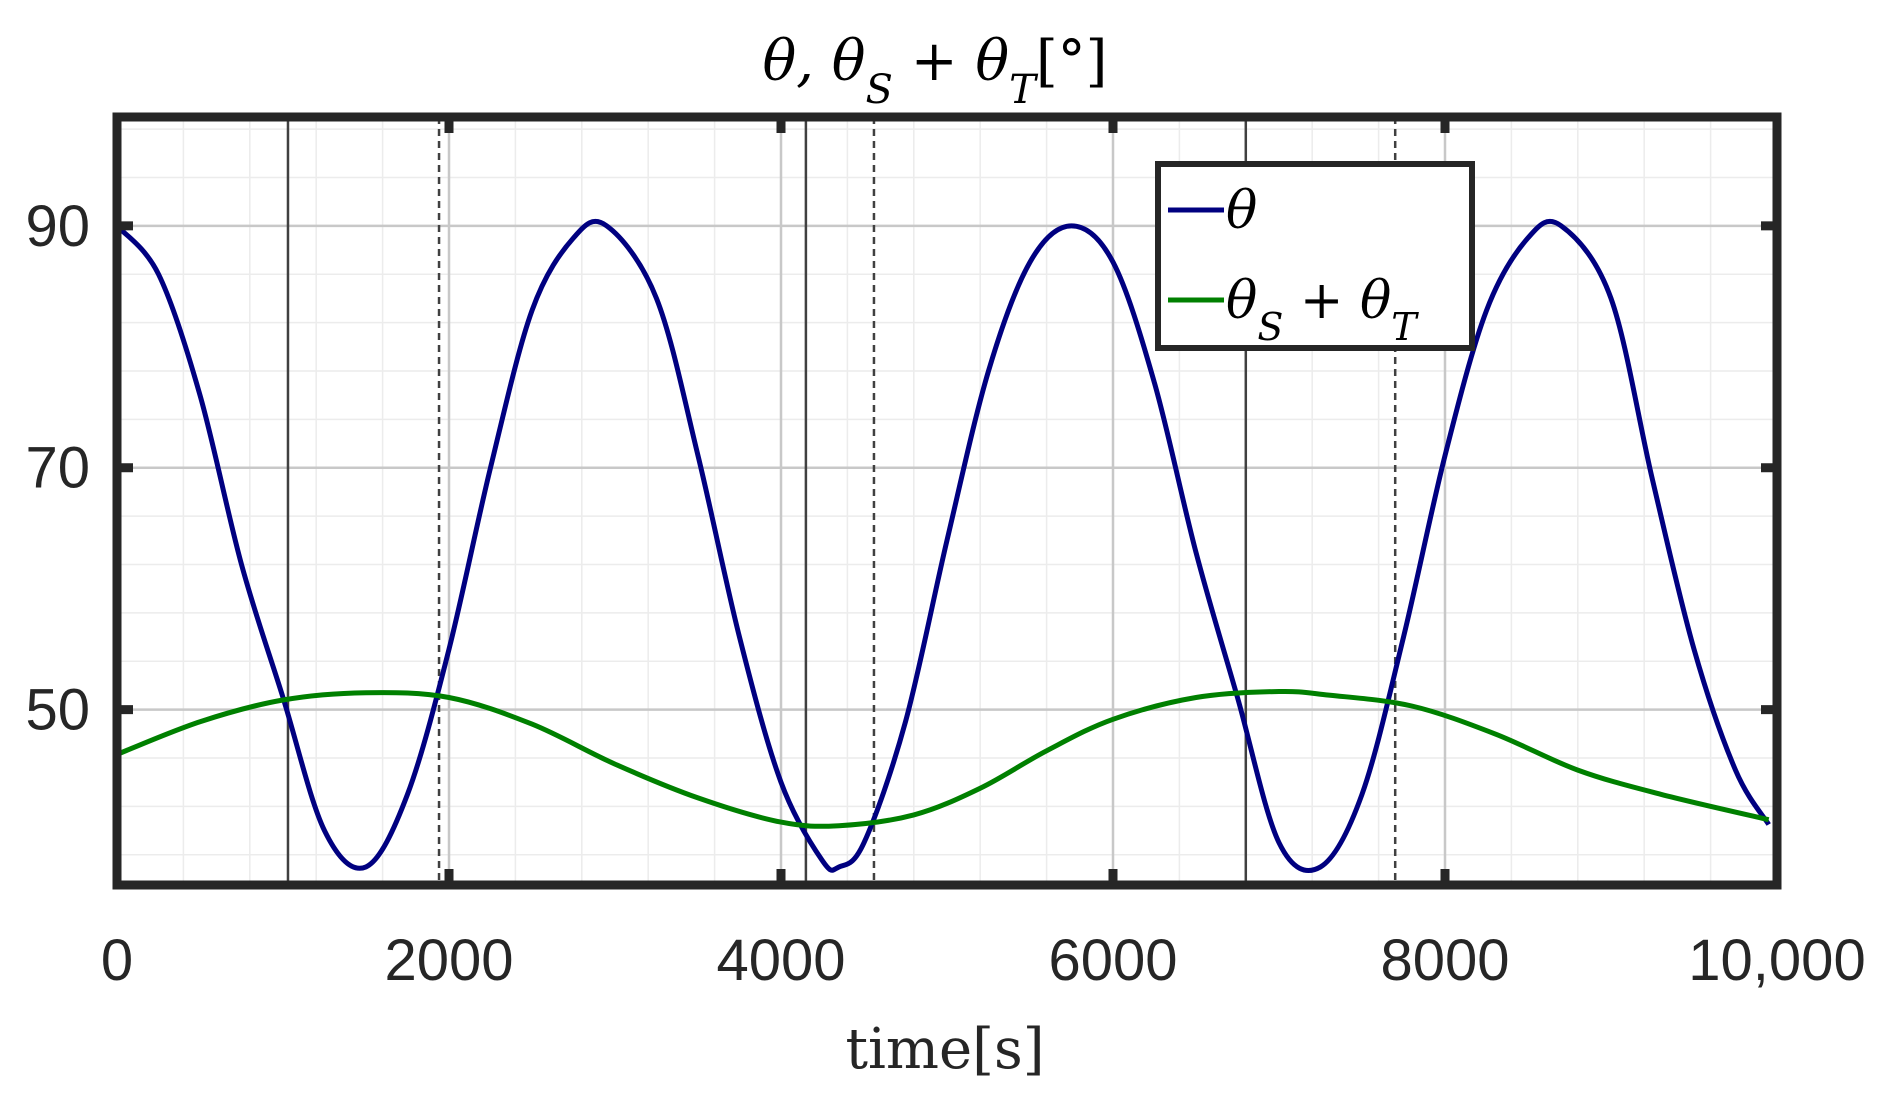 The height and width of the screenshot is (1106, 1904). Describe the element at coordinates (934, 71) in the screenshot. I see `chart-title: θ, θS + θT[°]` at that location.